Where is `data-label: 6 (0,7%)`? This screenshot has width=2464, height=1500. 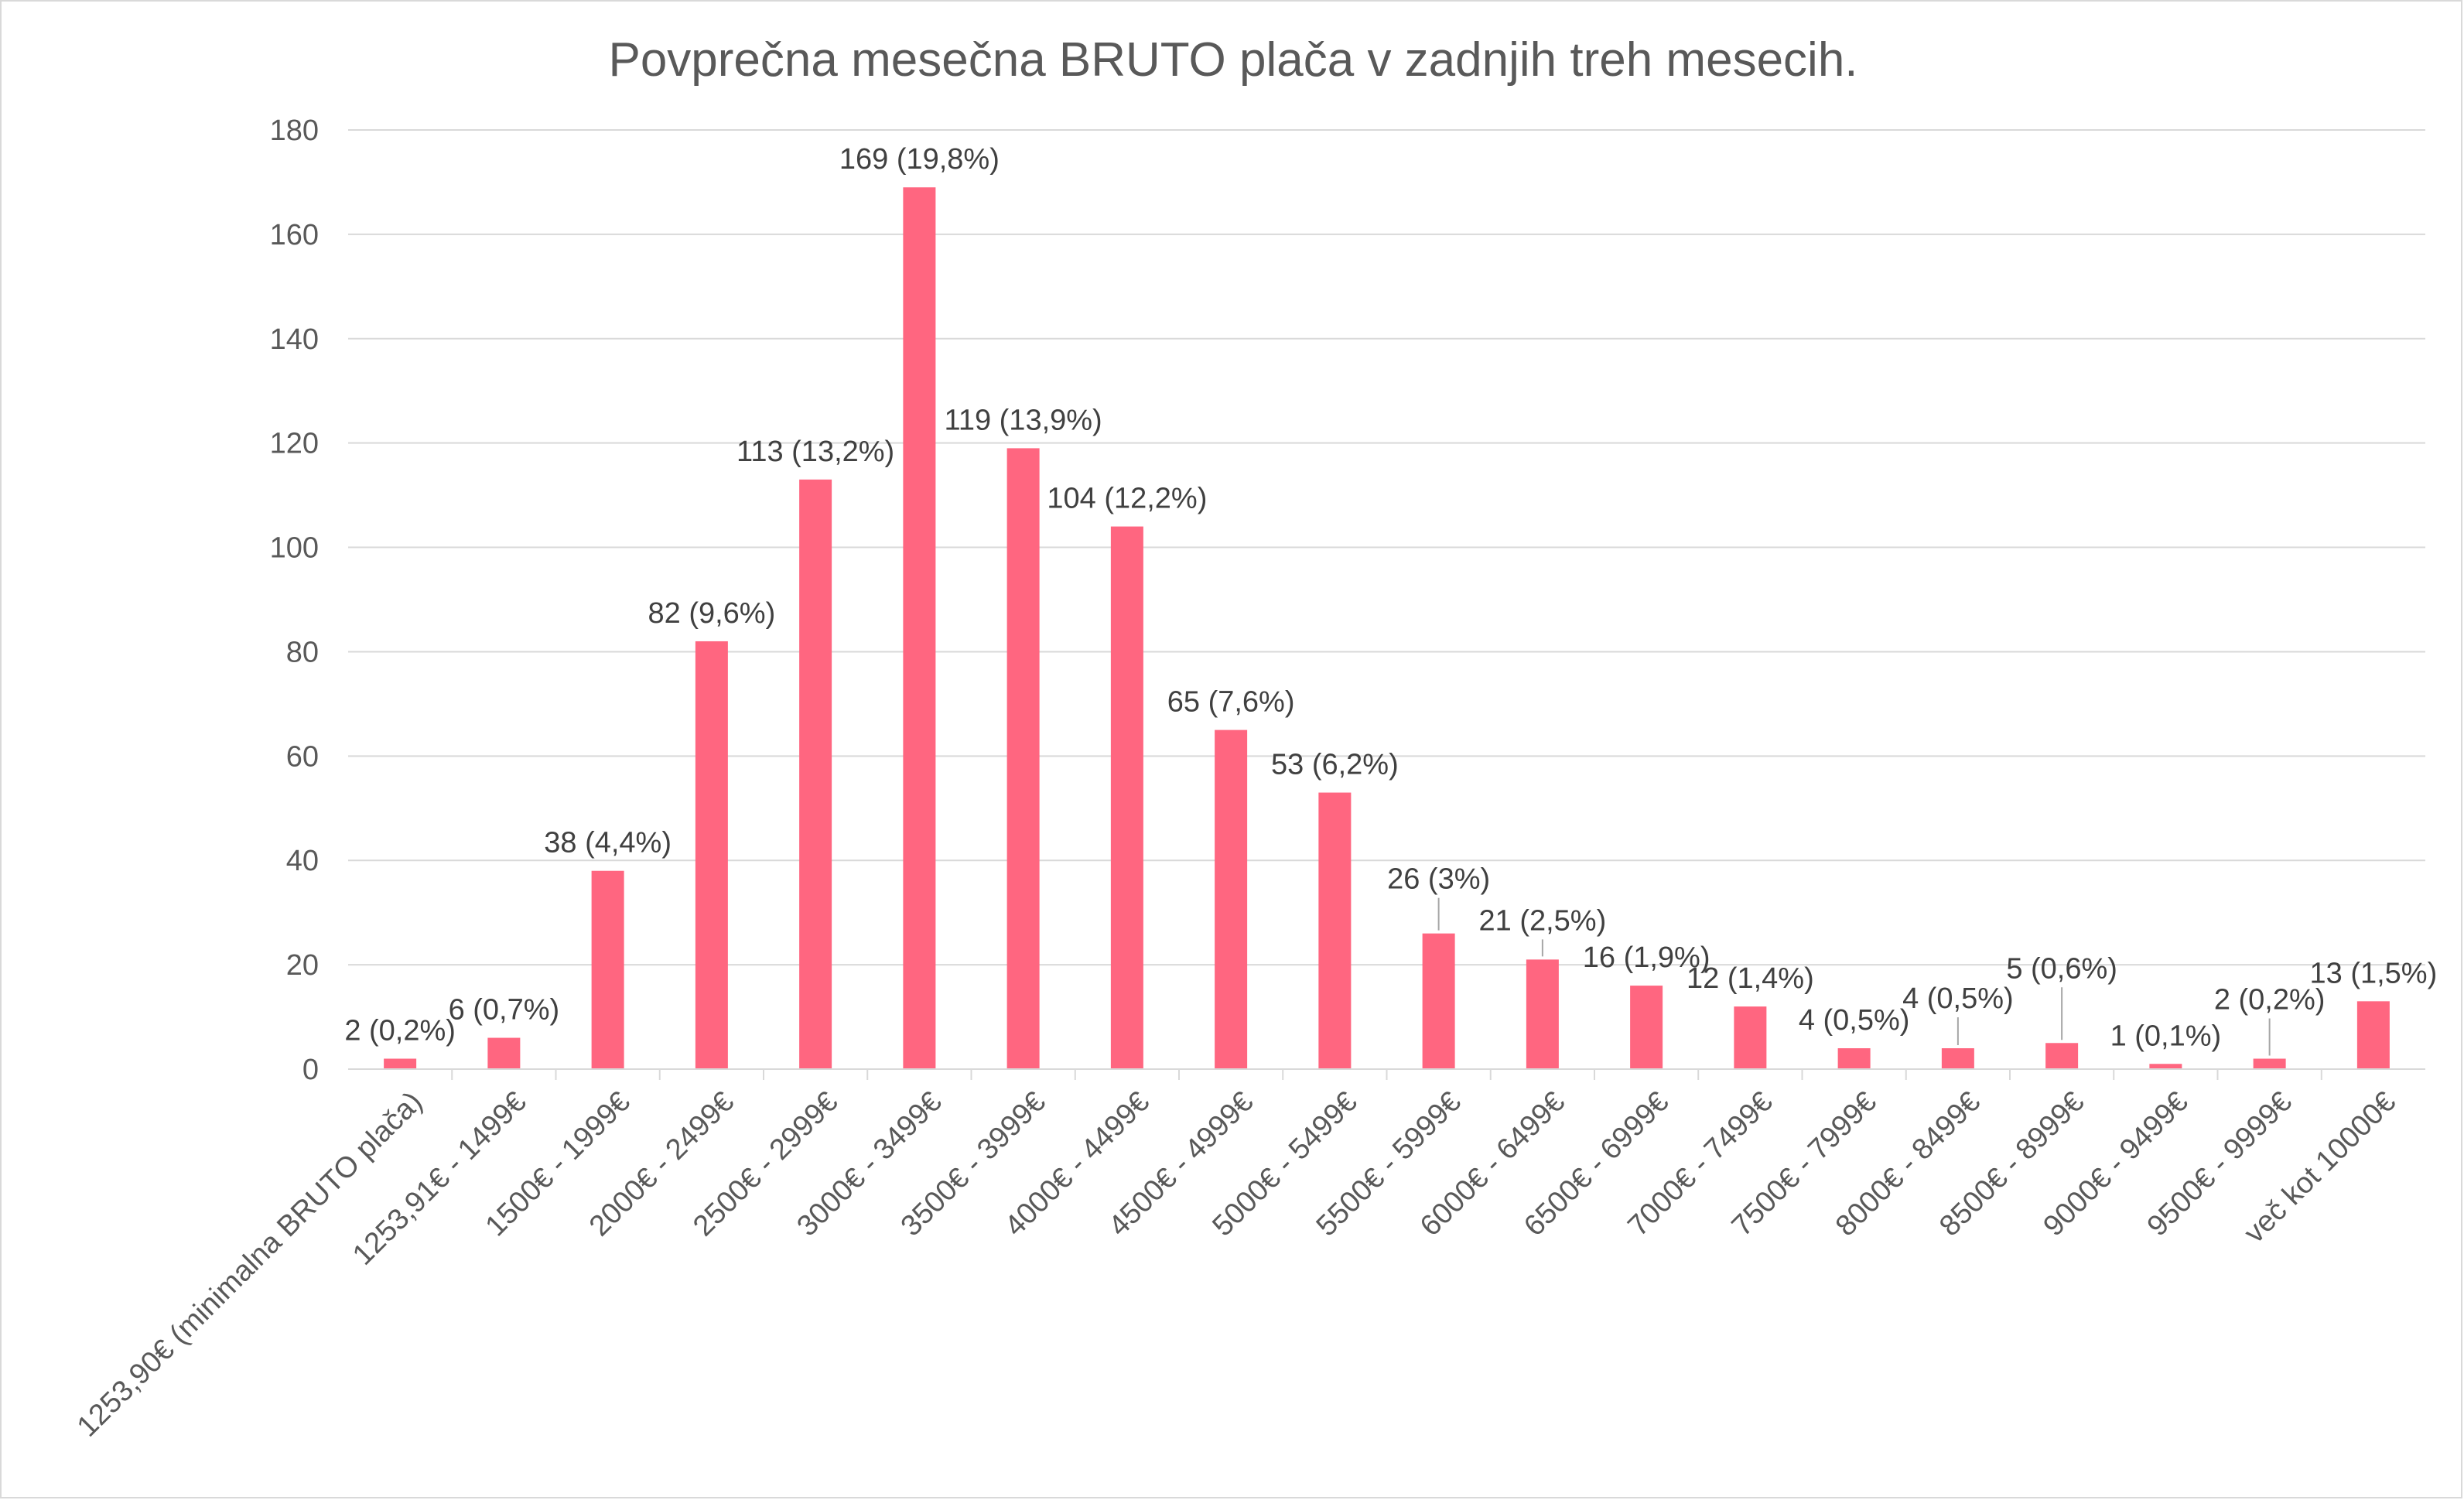 data-label: 6 (0,7%) is located at coordinates (505, 1010).